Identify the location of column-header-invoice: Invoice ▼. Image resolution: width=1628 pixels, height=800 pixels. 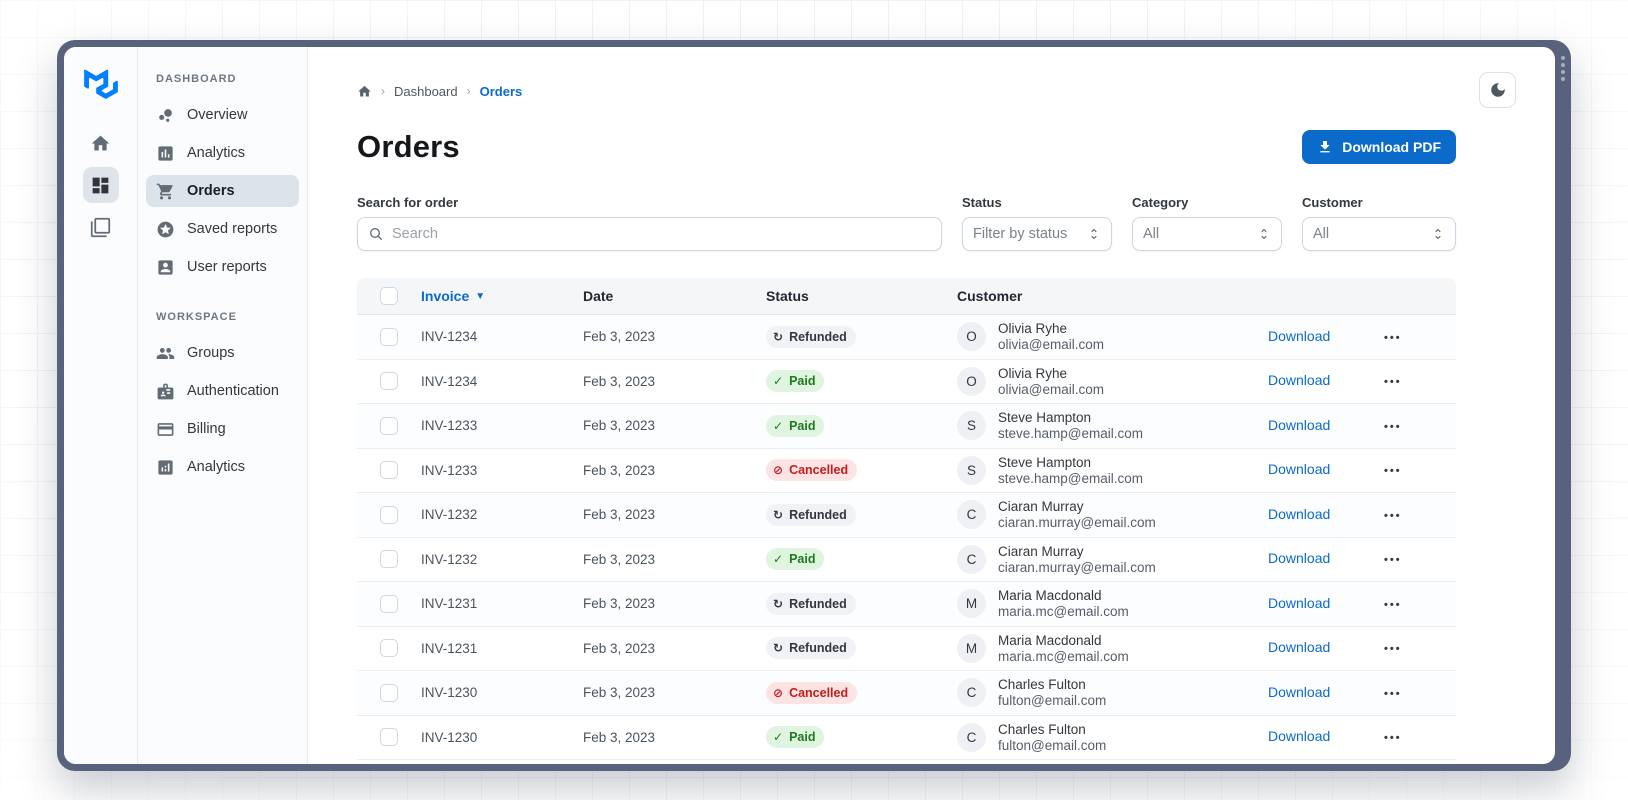
(453, 296).